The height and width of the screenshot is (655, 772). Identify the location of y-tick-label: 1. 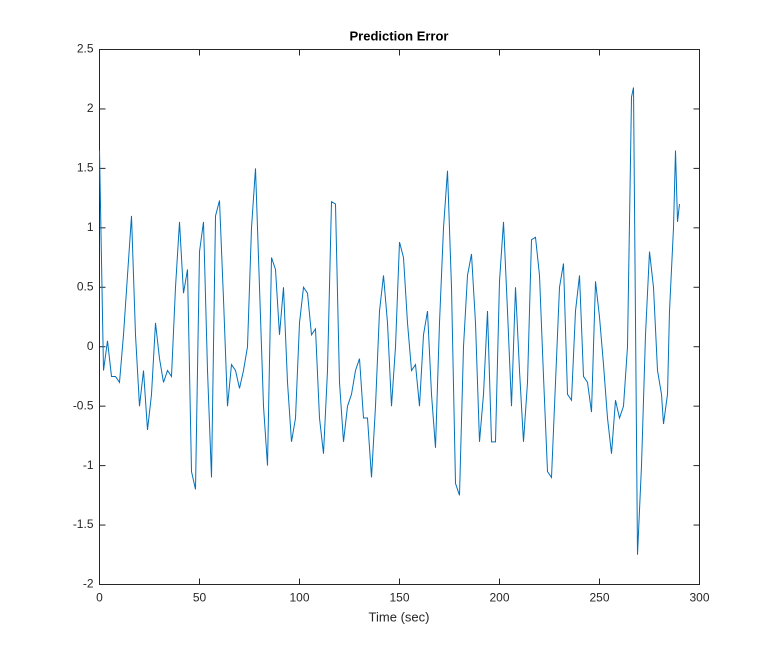
(90, 227).